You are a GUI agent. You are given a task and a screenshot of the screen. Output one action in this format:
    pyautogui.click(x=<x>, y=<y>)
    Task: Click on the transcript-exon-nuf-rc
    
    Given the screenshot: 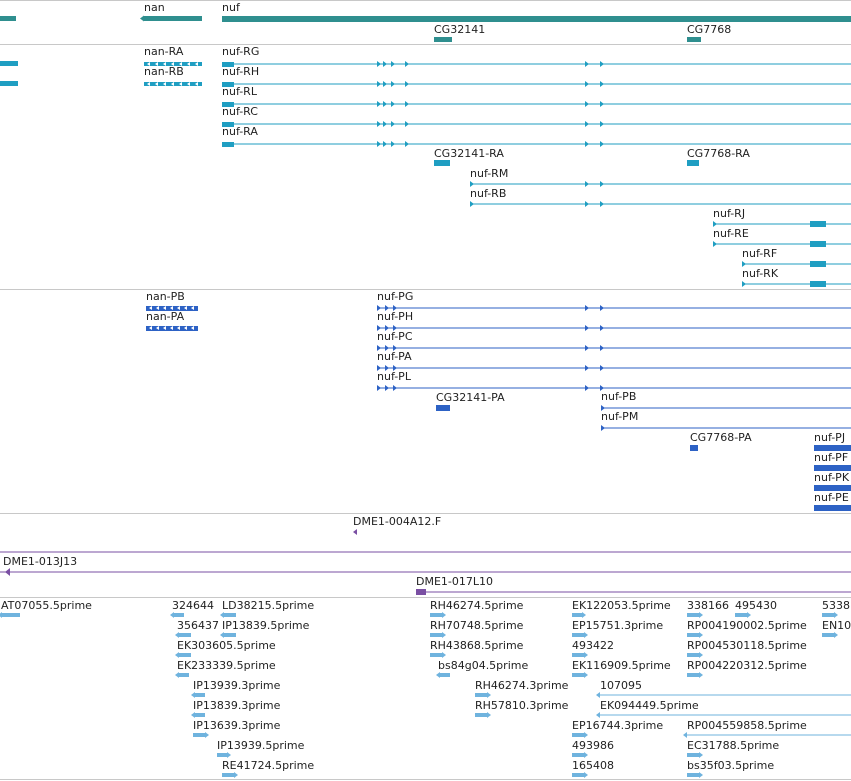 What is the action you would take?
    pyautogui.click(x=228, y=124)
    